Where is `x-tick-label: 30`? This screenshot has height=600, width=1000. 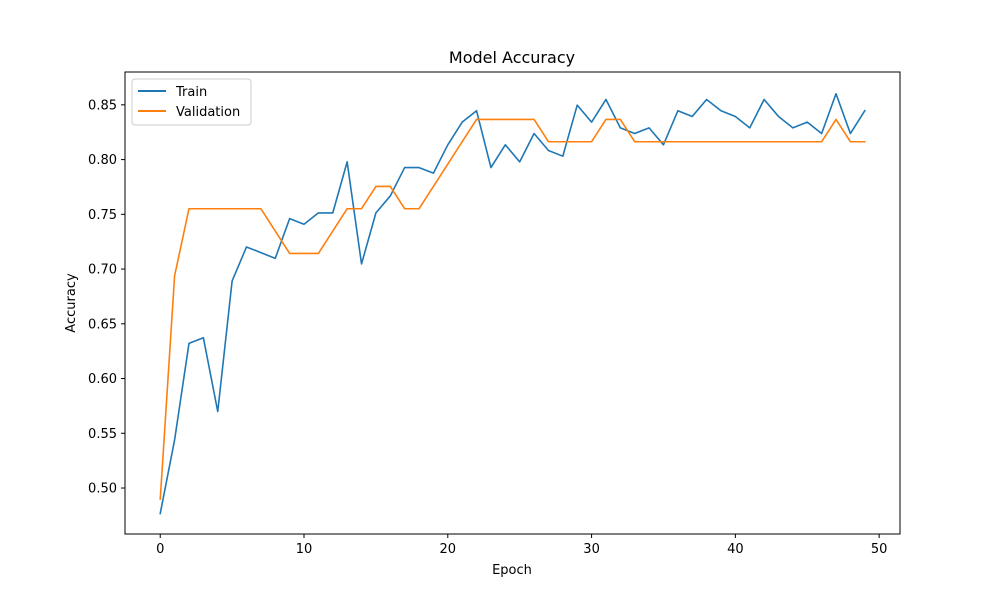 x-tick-label: 30 is located at coordinates (591, 549).